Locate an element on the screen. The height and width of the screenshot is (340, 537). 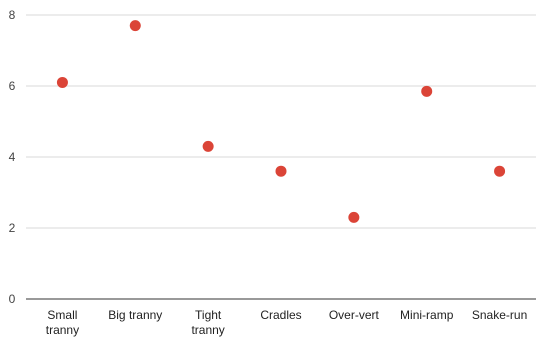
x-category-label-1: Big tranny is located at coordinates (135, 315).